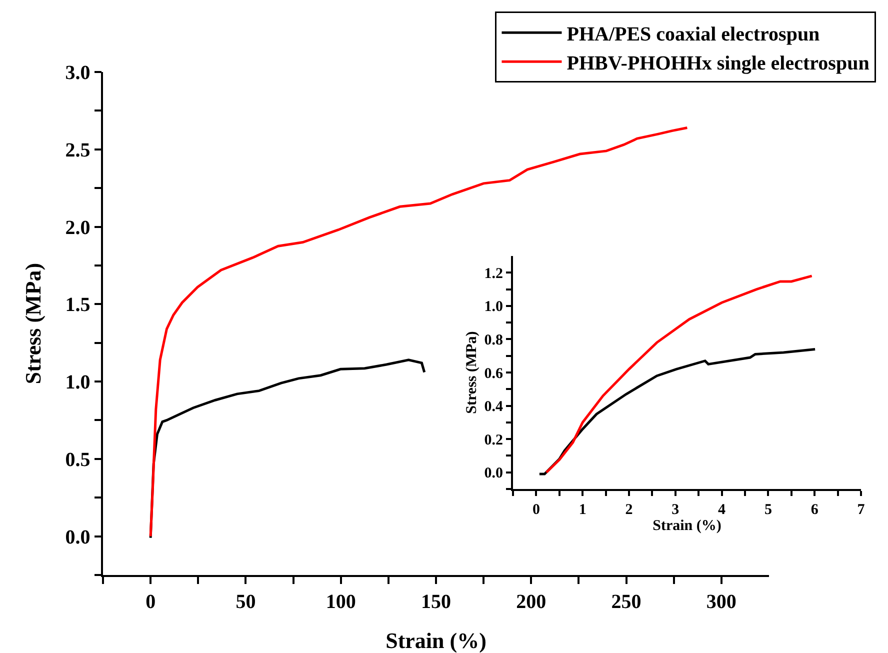  Describe the element at coordinates (493, 274) in the screenshot. I see `y-tick-label: 1.2` at that location.